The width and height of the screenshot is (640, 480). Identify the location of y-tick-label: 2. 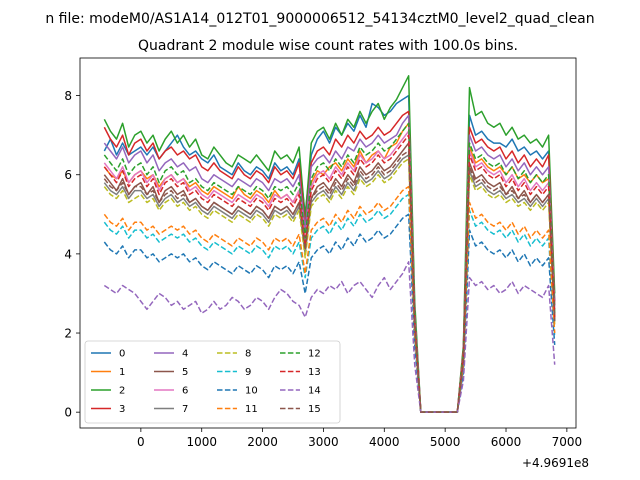
(68, 334).